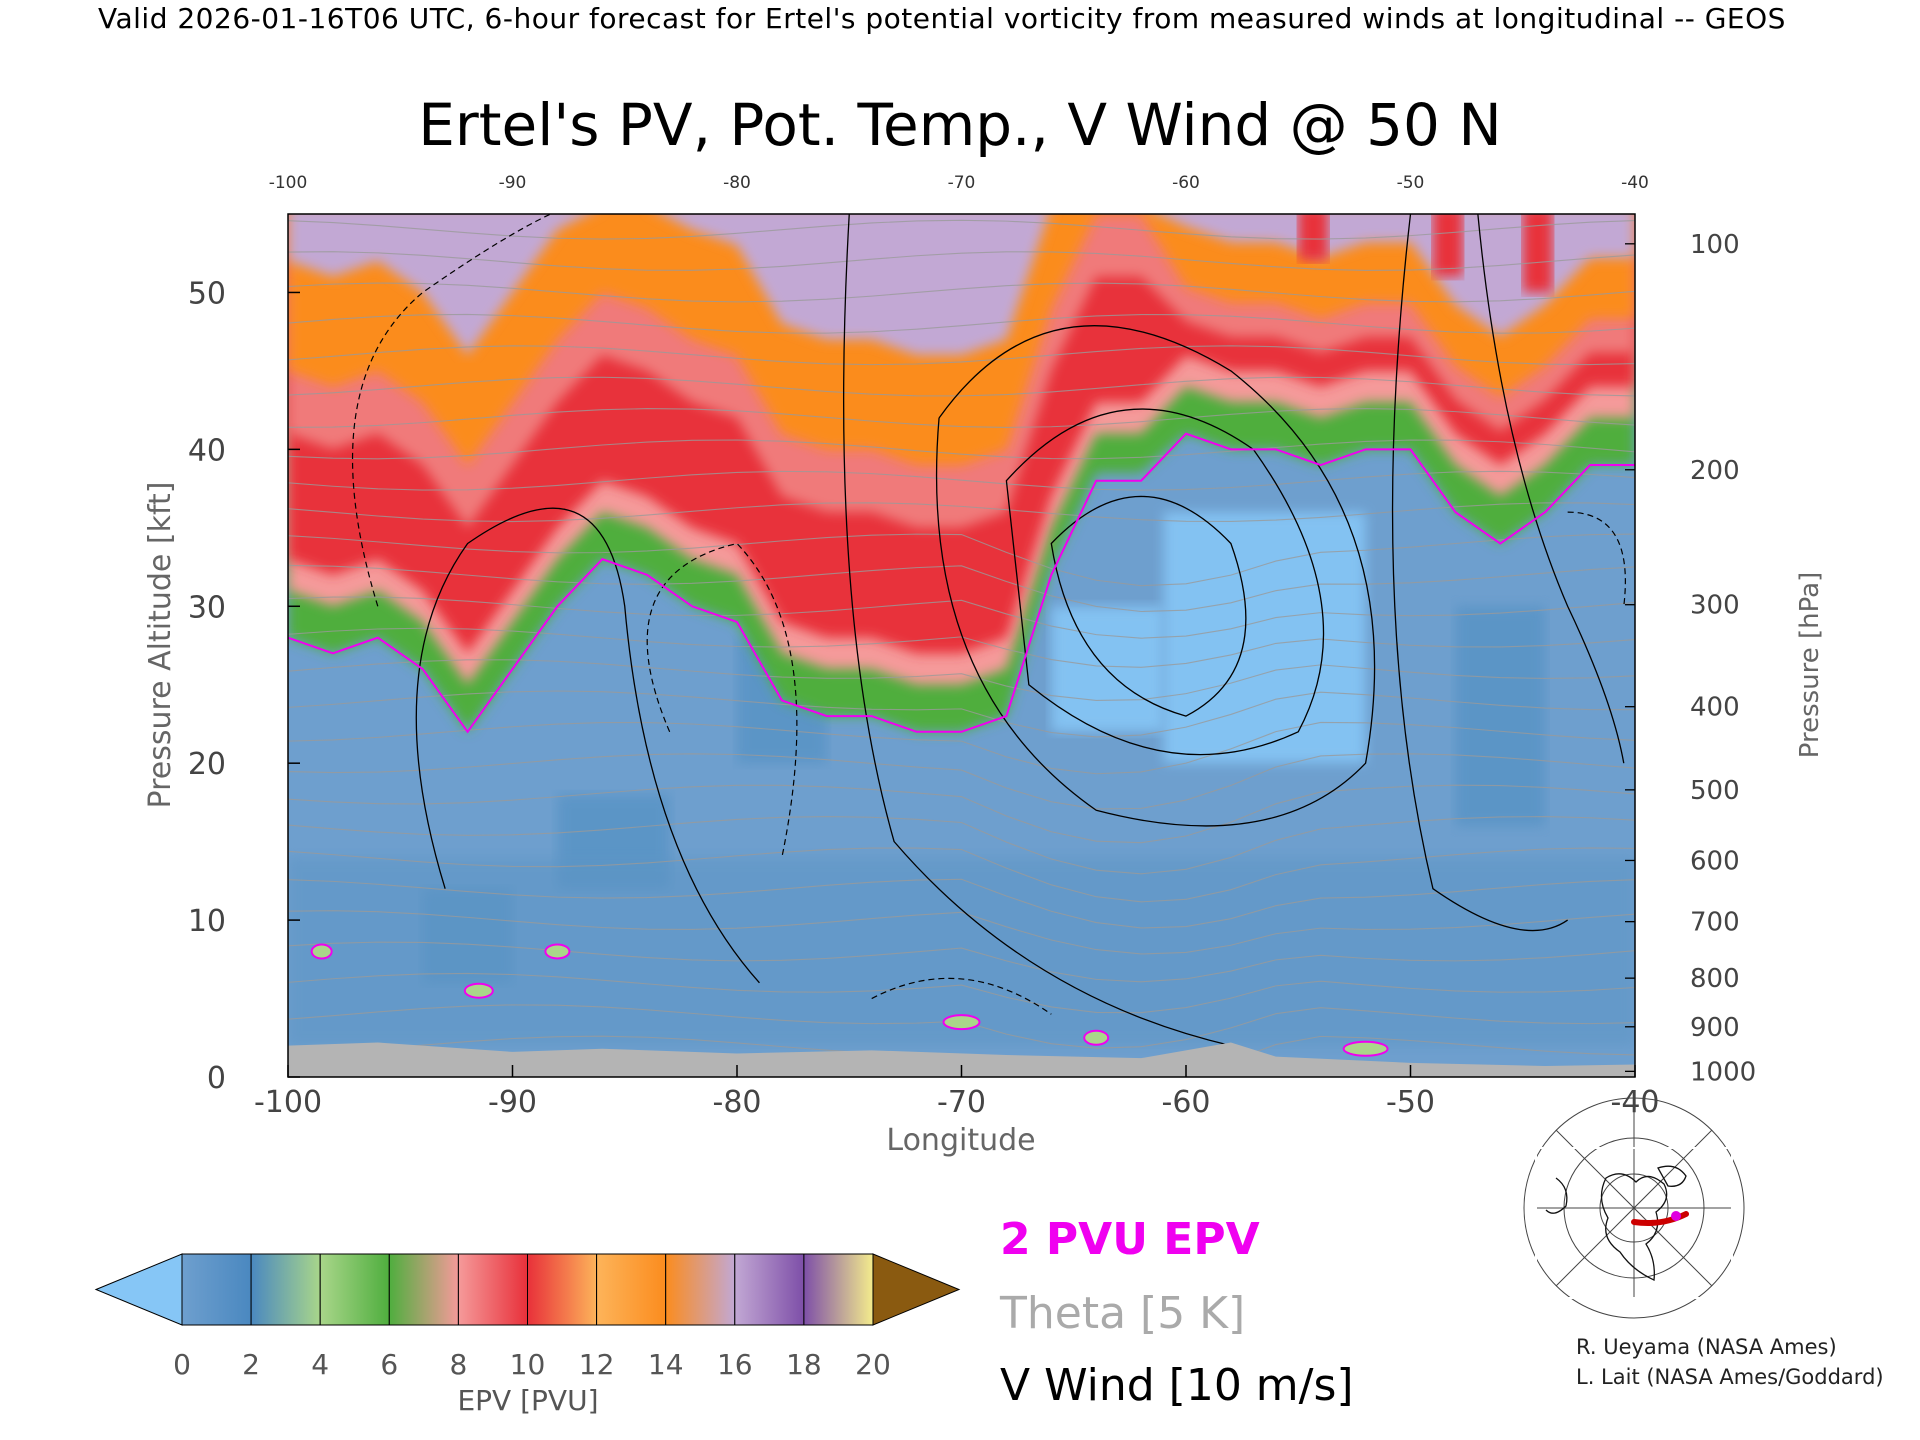  Describe the element at coordinates (182, 1364) in the screenshot. I see `colorbar-tick-label-0: 0` at that location.